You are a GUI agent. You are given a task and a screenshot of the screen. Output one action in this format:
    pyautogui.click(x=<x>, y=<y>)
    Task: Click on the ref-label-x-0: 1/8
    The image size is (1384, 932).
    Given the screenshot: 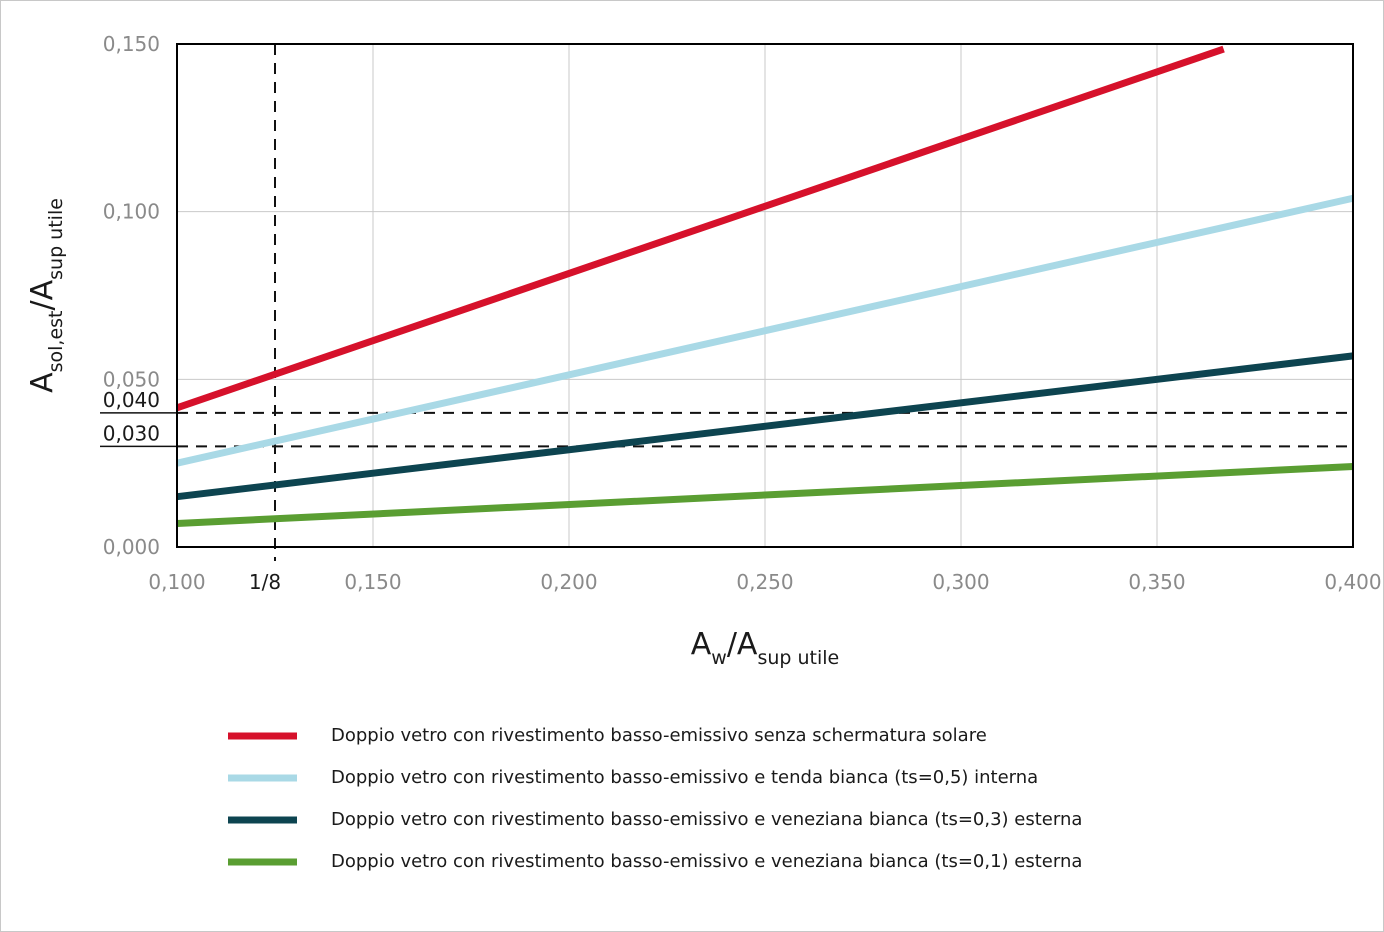 What is the action you would take?
    pyautogui.click(x=265, y=582)
    